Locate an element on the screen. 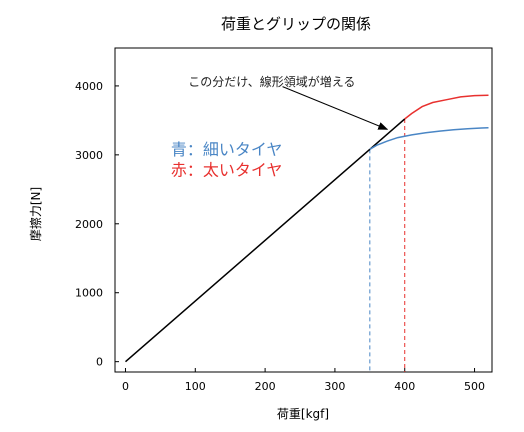 The height and width of the screenshot is (432, 524). y-axis-ticks: 0 1000 2000 3000 4000 is located at coordinates (97, 224).